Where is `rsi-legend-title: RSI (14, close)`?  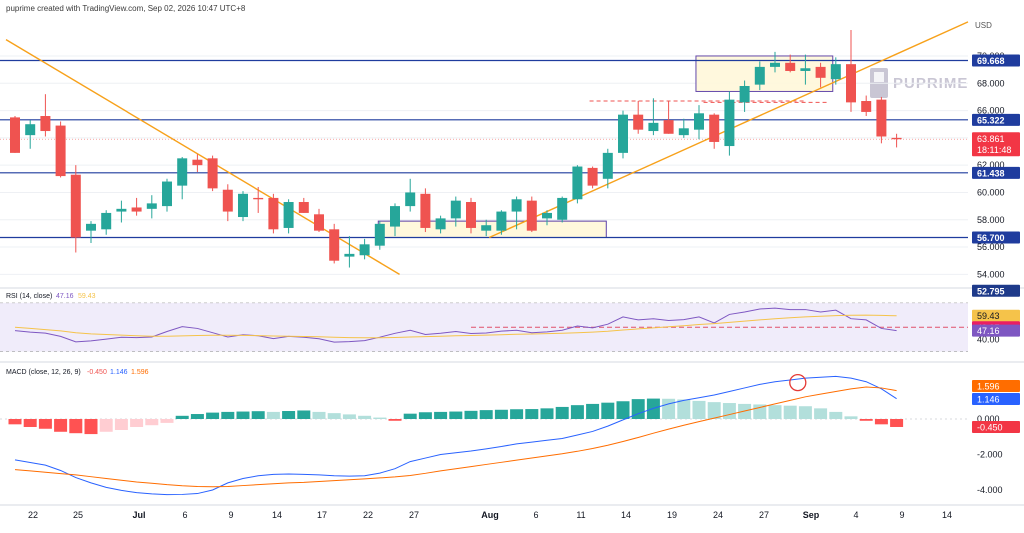 rsi-legend-title: RSI (14, close) is located at coordinates (29, 296).